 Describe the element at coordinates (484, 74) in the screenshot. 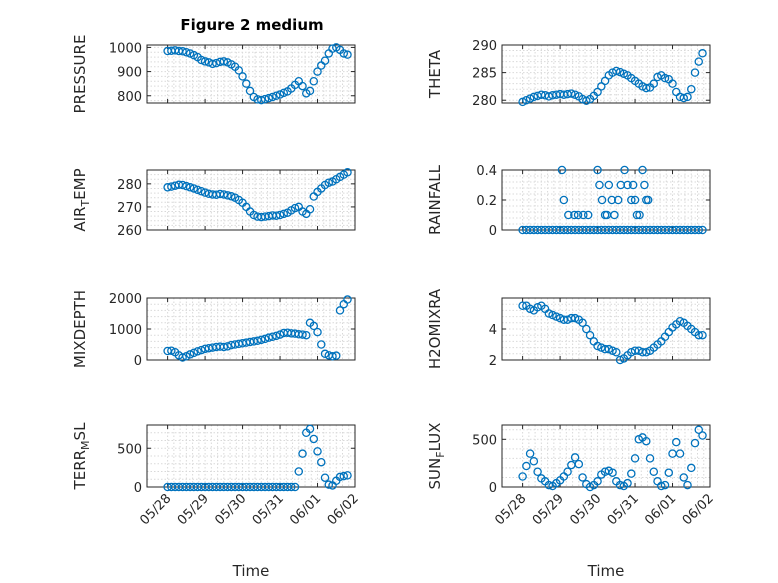

I see `y-tick-label: 285` at that location.